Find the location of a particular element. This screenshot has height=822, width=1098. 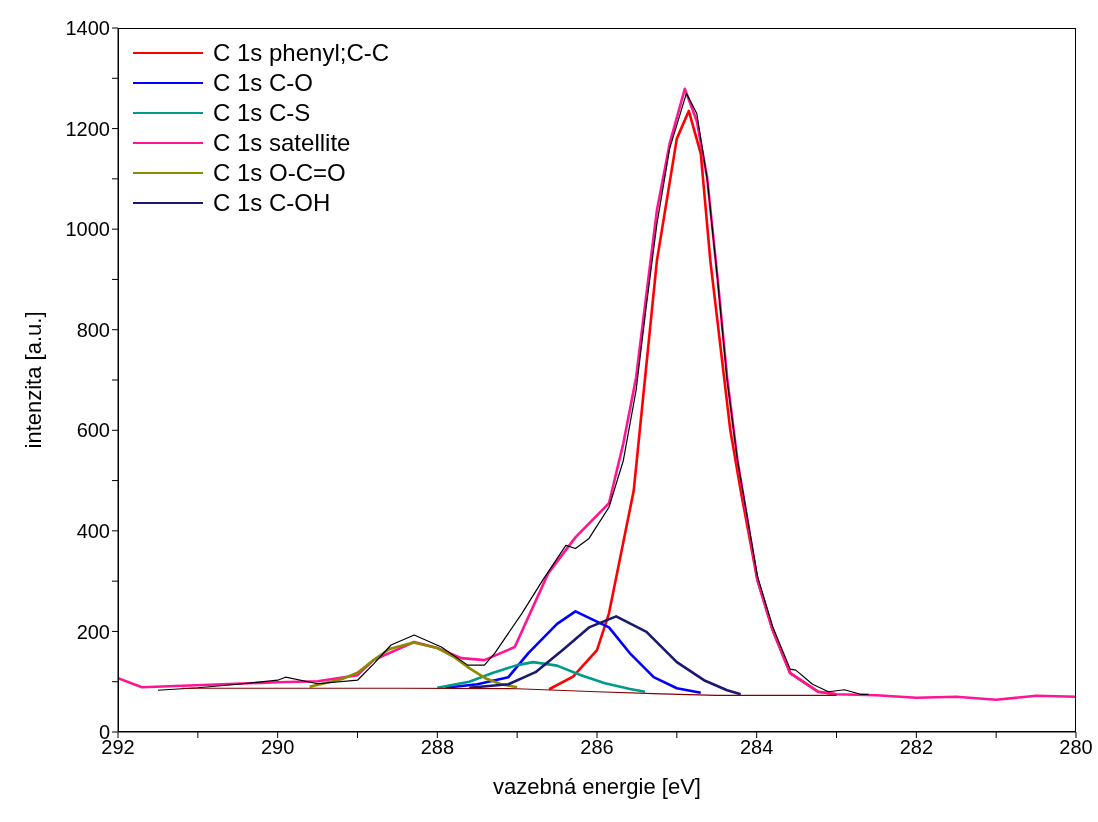

x-tick-label: 280 is located at coordinates (1076, 747).